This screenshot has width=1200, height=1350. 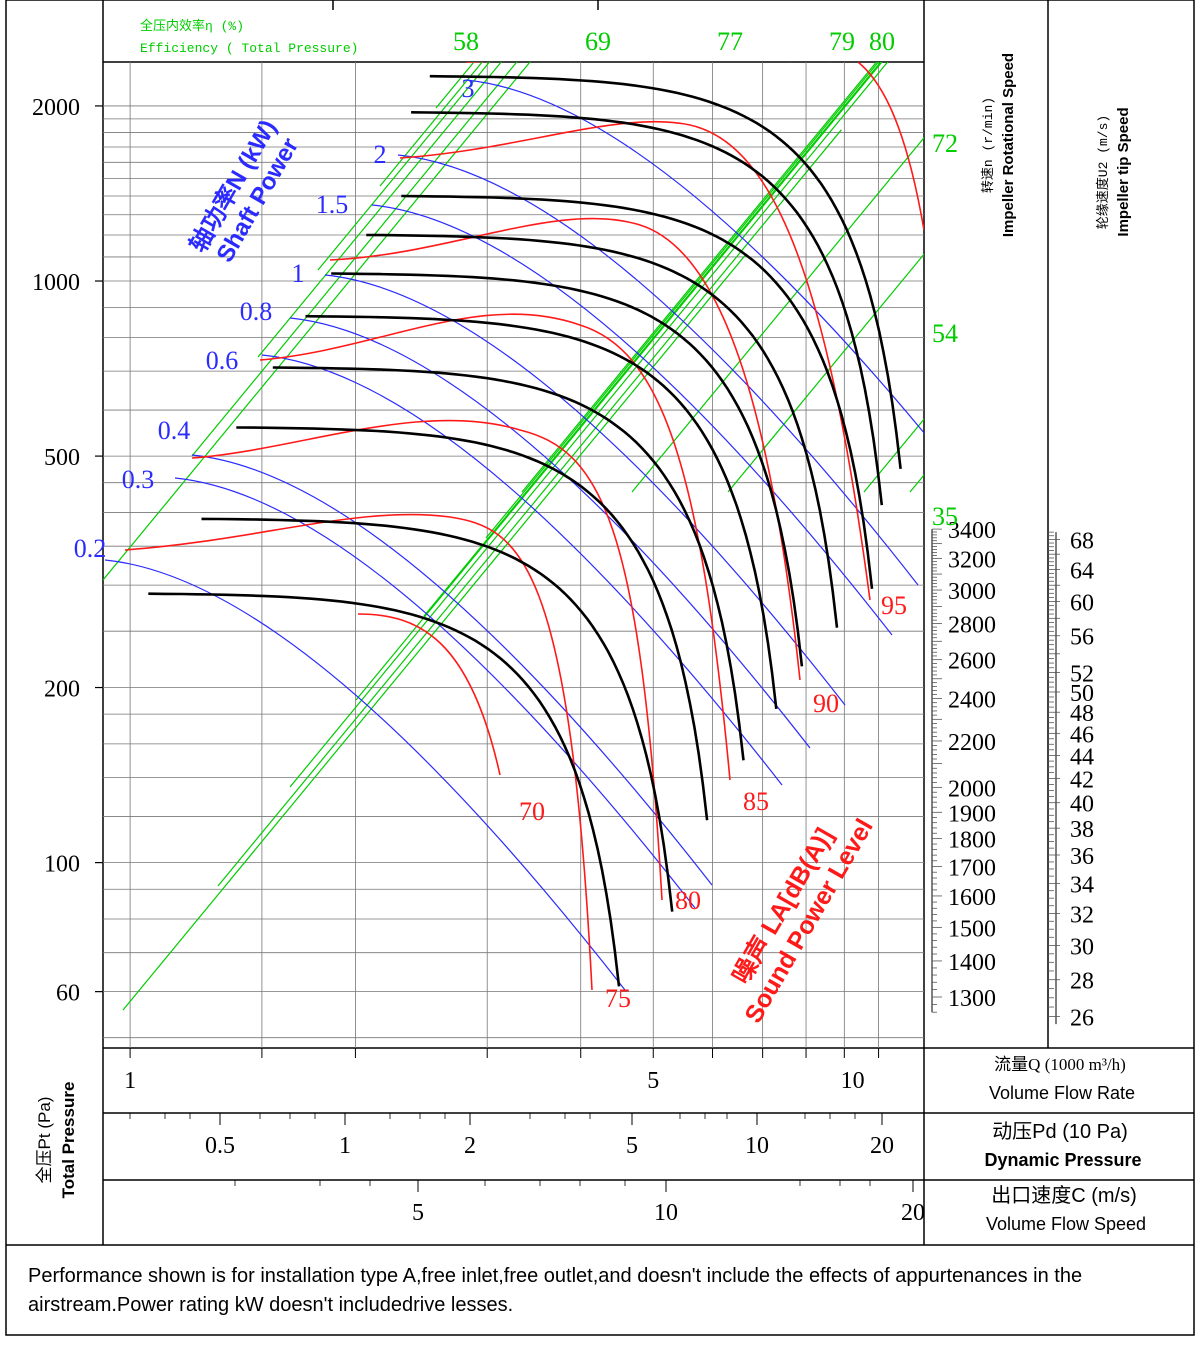 What do you see at coordinates (1082, 714) in the screenshot?
I see `tip-tick-label: 48` at bounding box center [1082, 714].